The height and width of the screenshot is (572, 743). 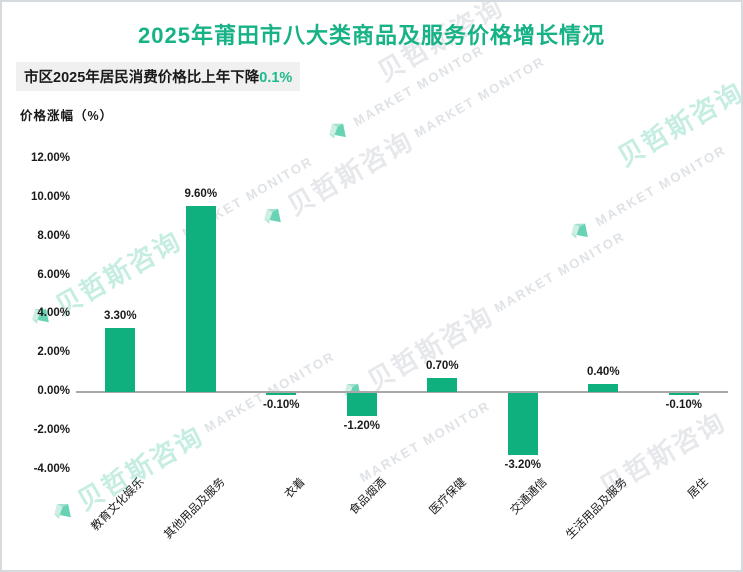 What do you see at coordinates (142, 78) in the screenshot?
I see `subtitle-text: 市区2025年居民消费价格比上年下降` at bounding box center [142, 78].